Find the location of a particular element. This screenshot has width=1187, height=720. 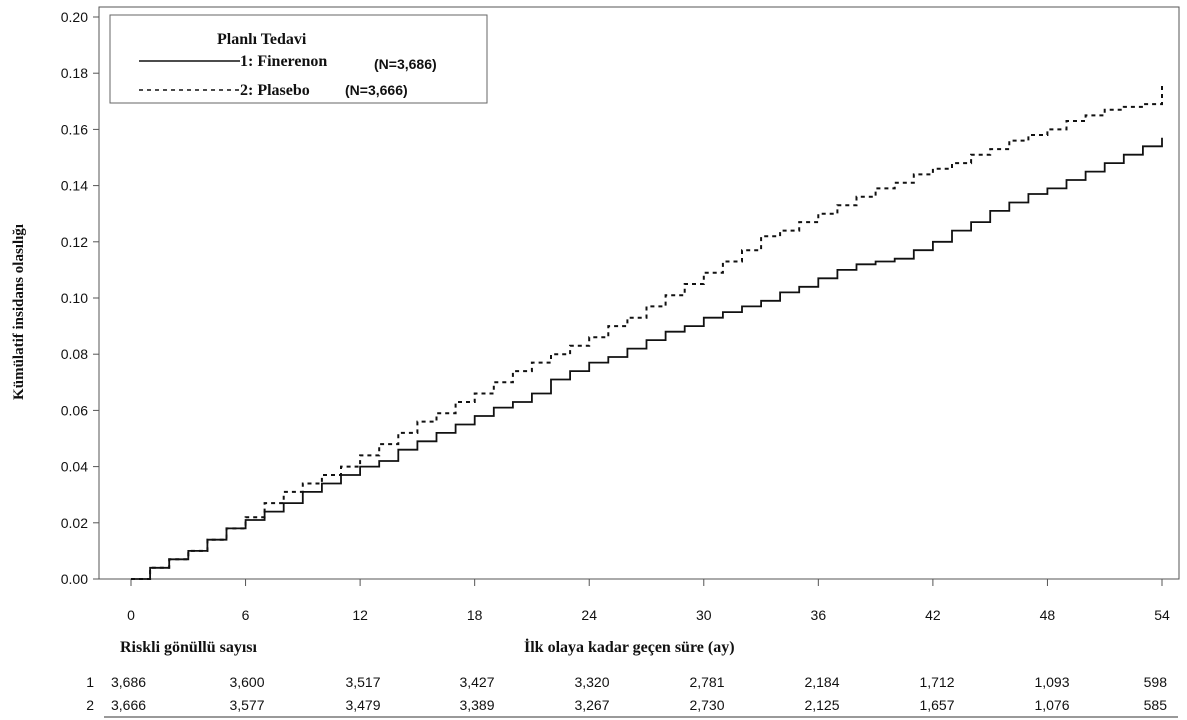

y-tick-label: 0.08 is located at coordinates (74, 354).